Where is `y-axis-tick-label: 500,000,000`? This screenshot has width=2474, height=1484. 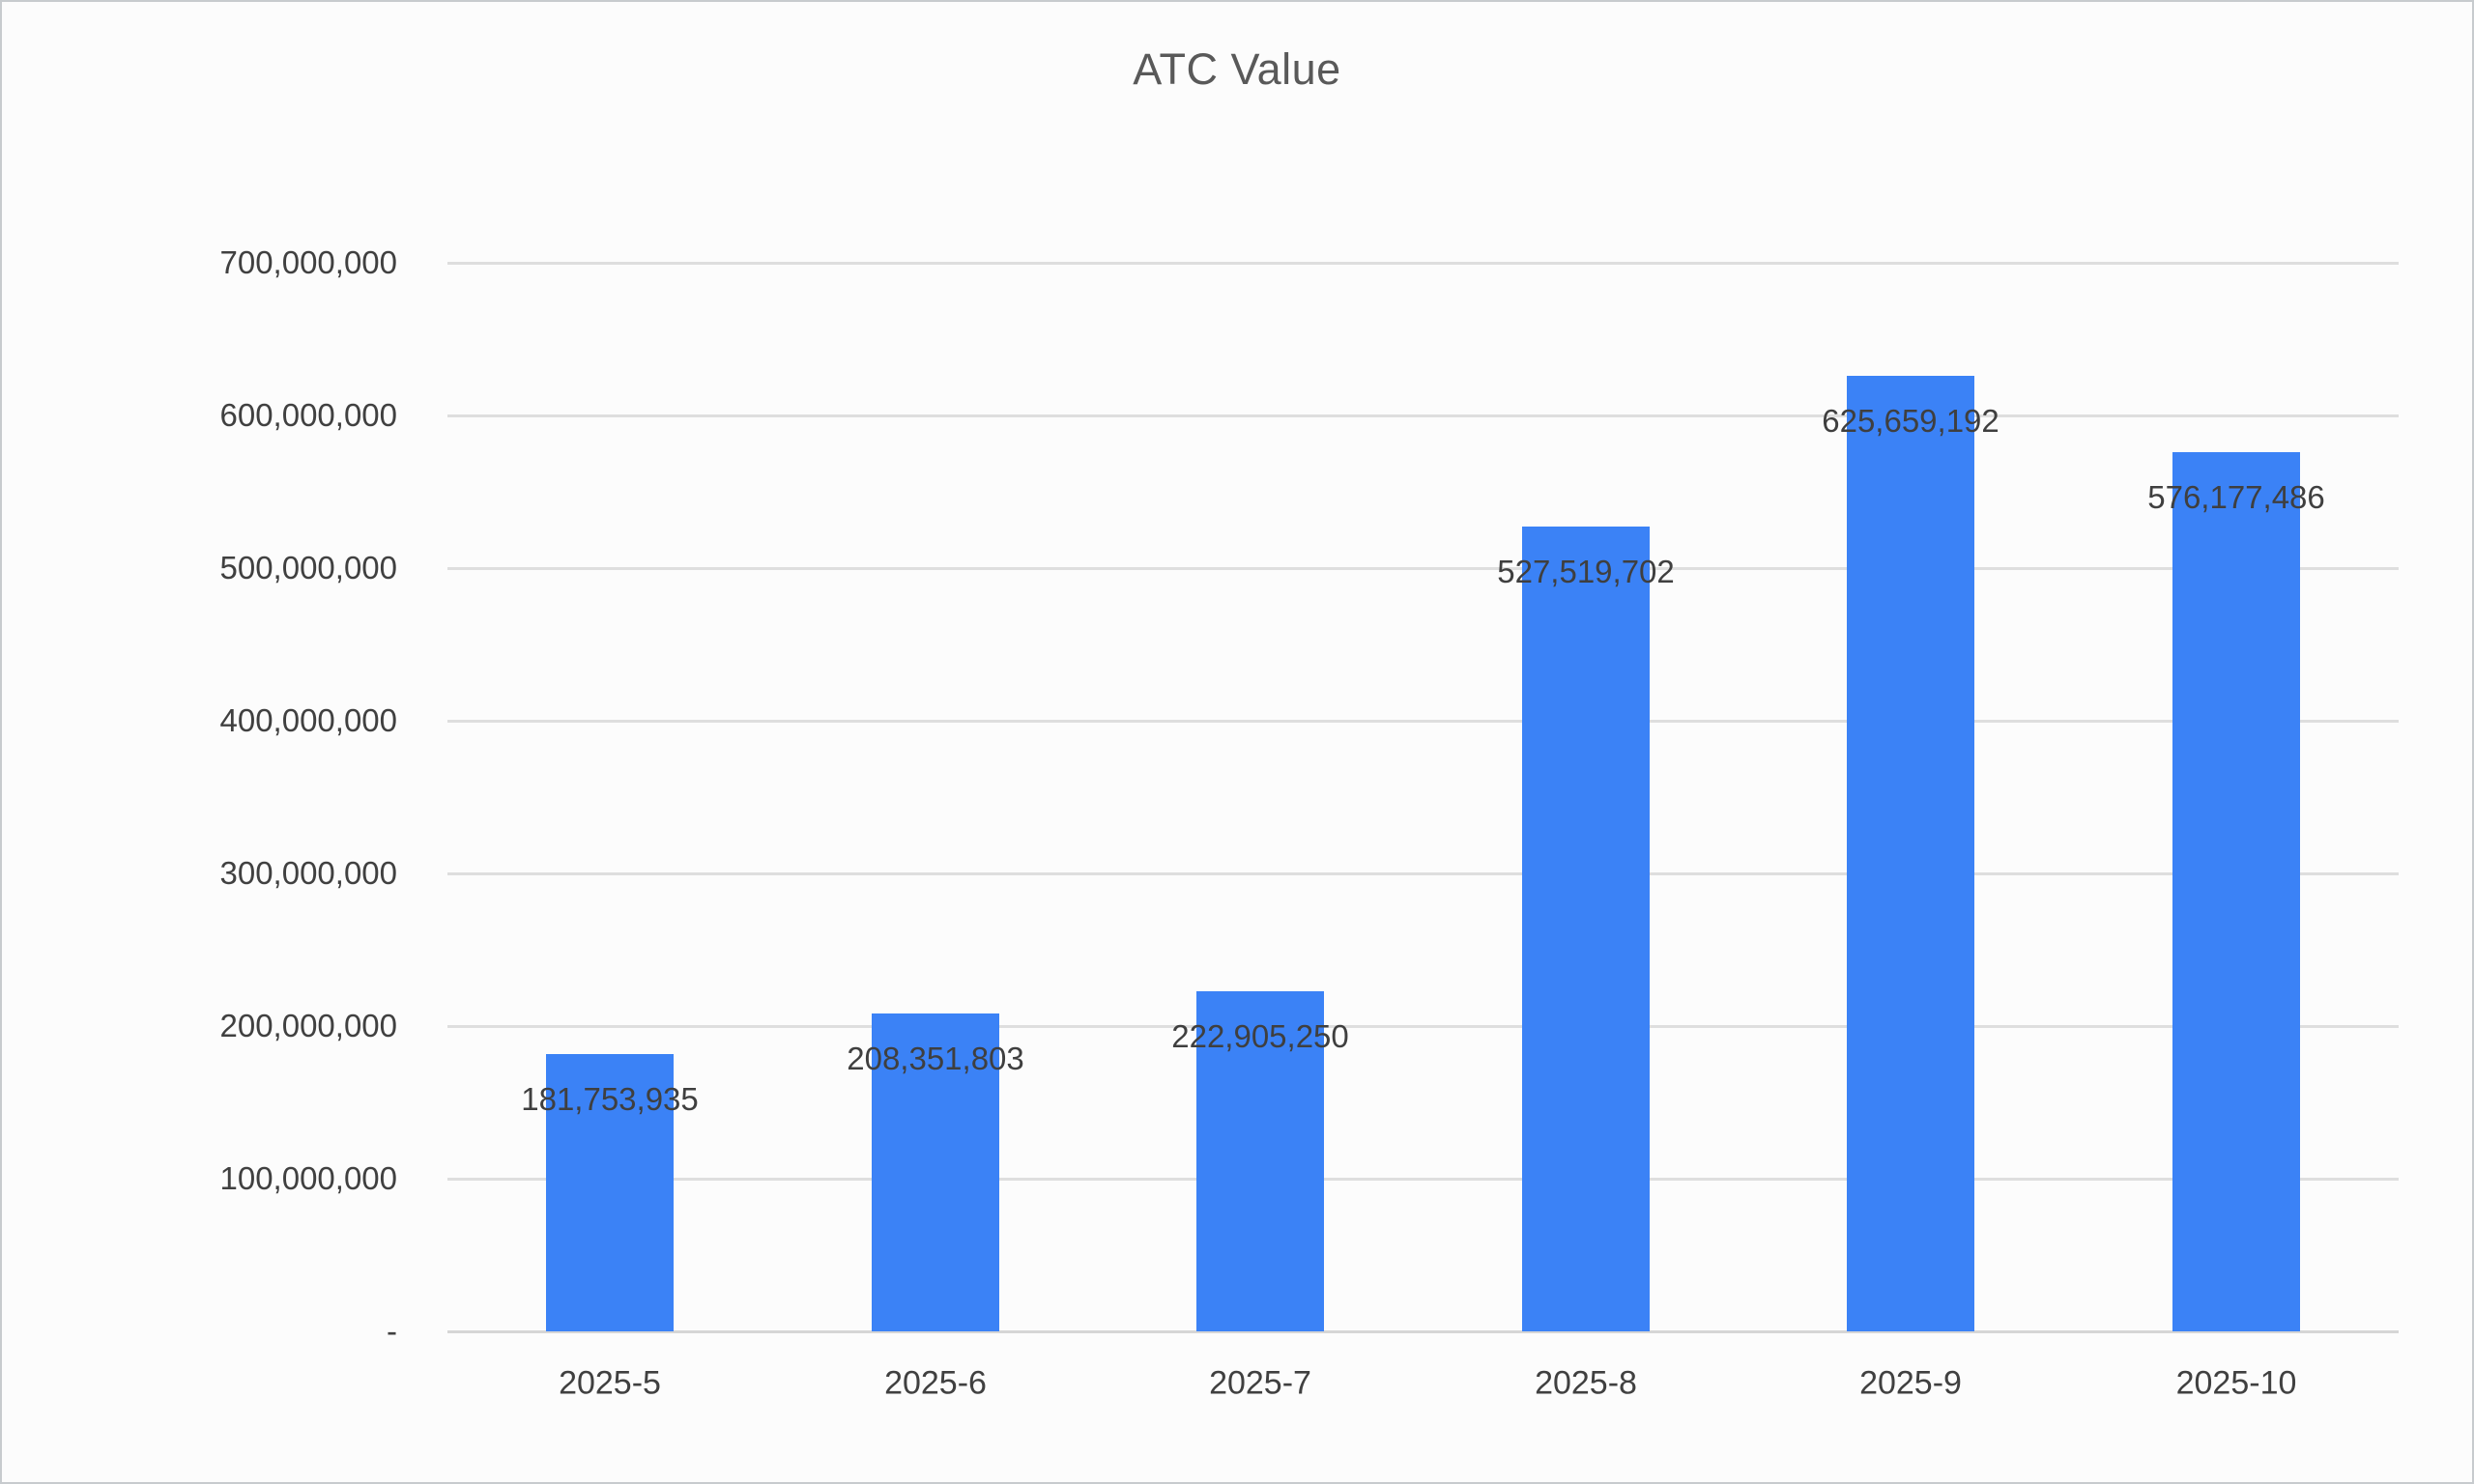 y-axis-tick-label: 500,000,000 is located at coordinates (308, 567).